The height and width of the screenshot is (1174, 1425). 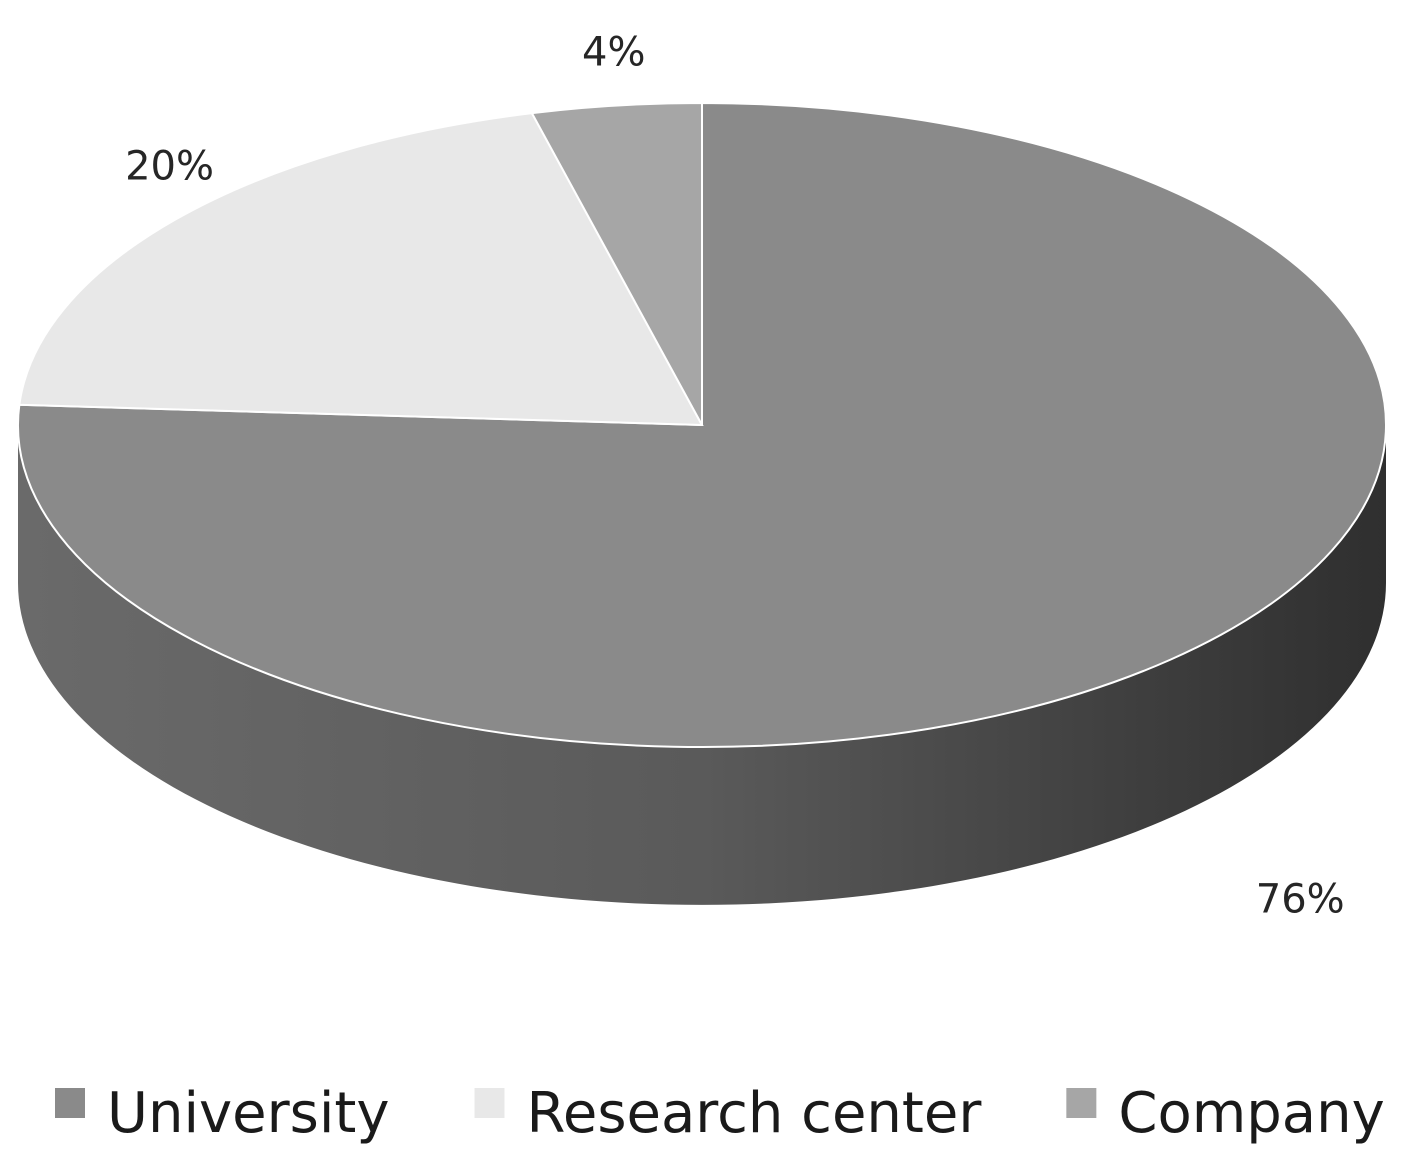 What do you see at coordinates (613, 53) in the screenshot?
I see `data-label-company: 4%` at bounding box center [613, 53].